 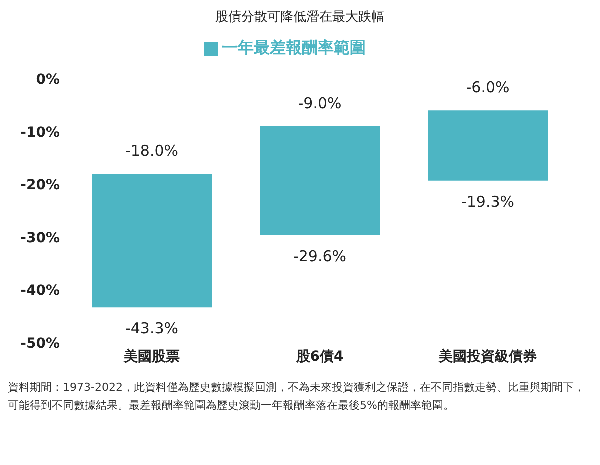 I want to click on legend-label: 一年最差報酬率範圍, so click(x=294, y=47).